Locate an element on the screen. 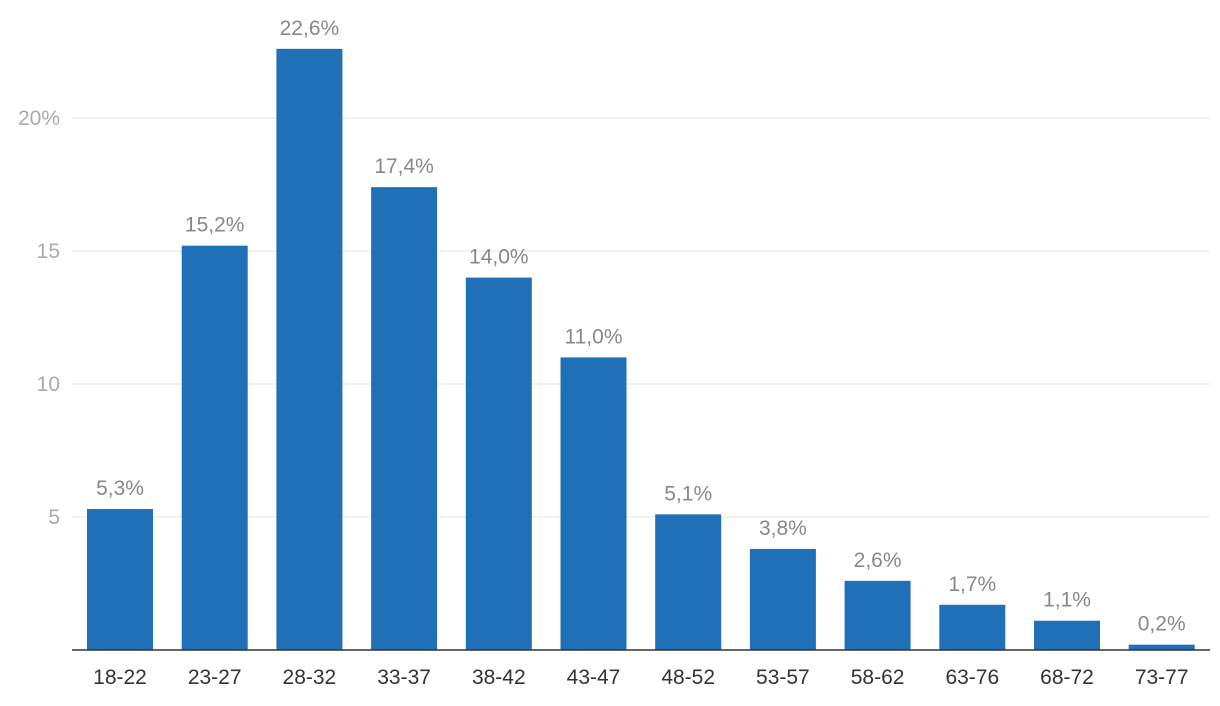  data-label: 2,6% is located at coordinates (878, 560).